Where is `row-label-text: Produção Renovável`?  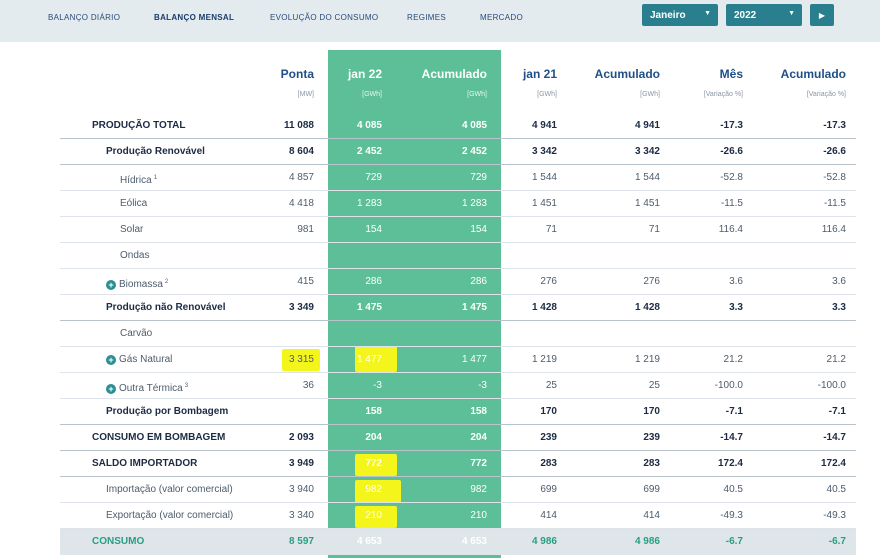
row-label-text: Produção Renovável is located at coordinates (155, 151).